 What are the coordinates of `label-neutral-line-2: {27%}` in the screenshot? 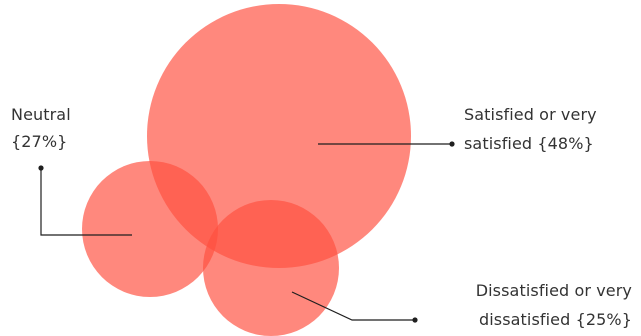 It's located at (39, 141).